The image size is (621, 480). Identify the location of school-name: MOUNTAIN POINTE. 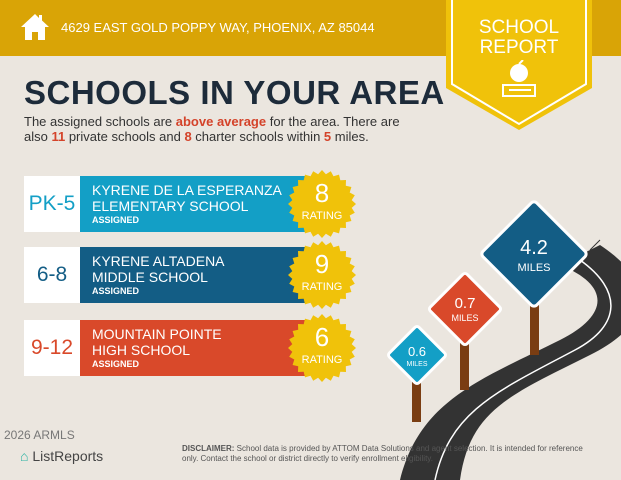
(157, 334).